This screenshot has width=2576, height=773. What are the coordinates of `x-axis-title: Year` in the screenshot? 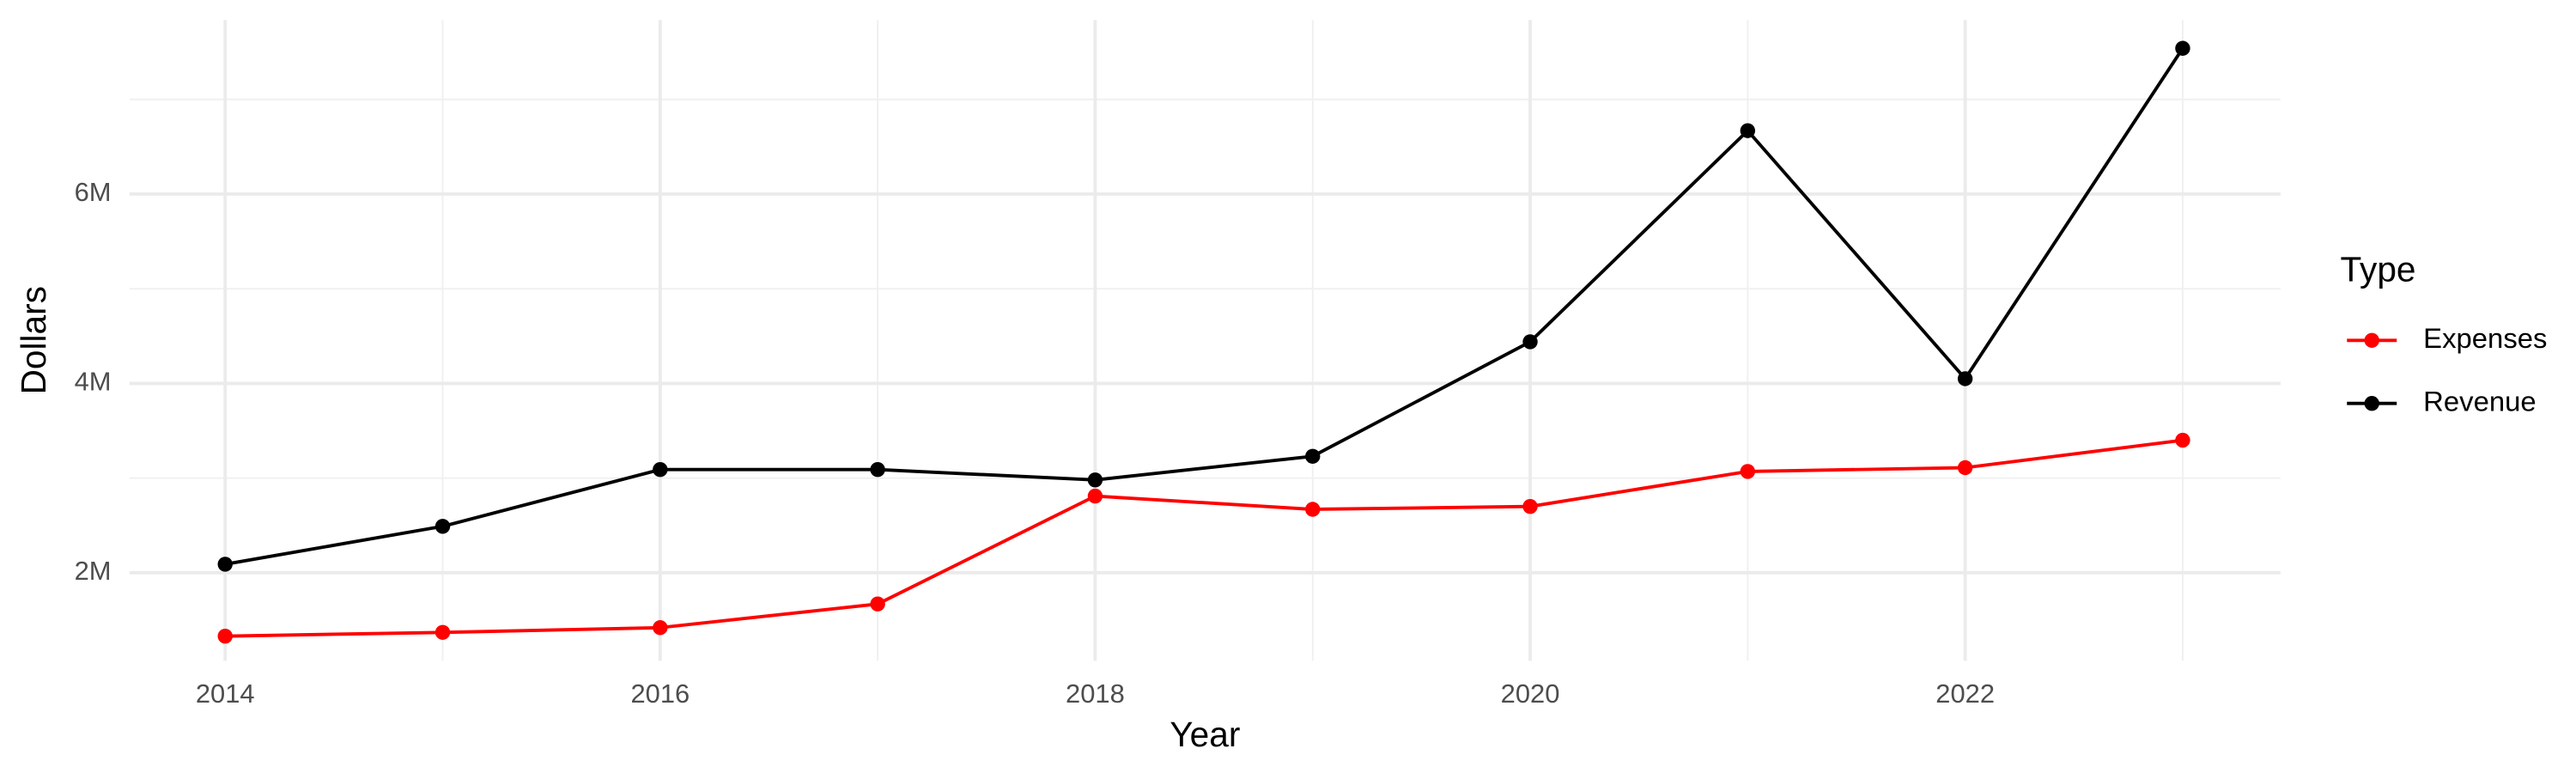 It's located at (1205, 734).